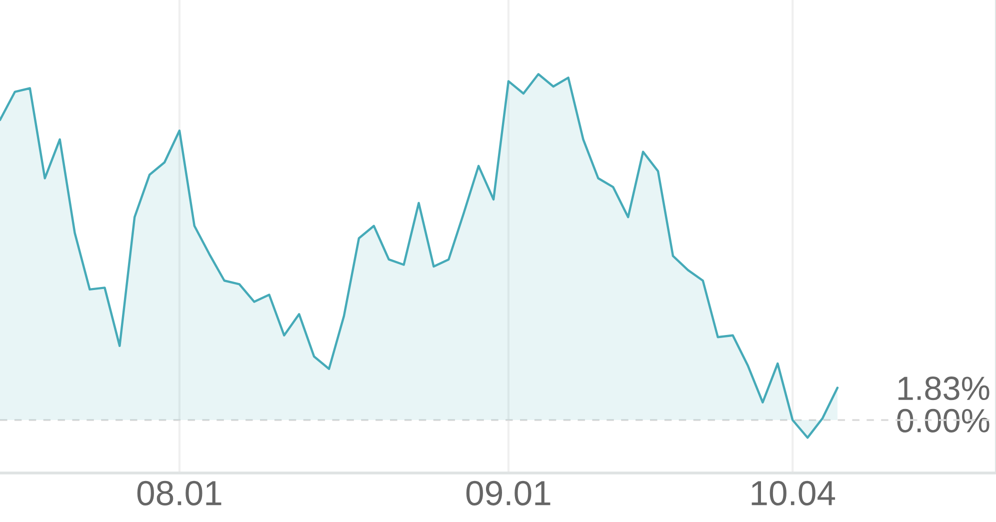 The height and width of the screenshot is (522, 996). I want to click on y-tick-label: 0.00%, so click(943, 420).